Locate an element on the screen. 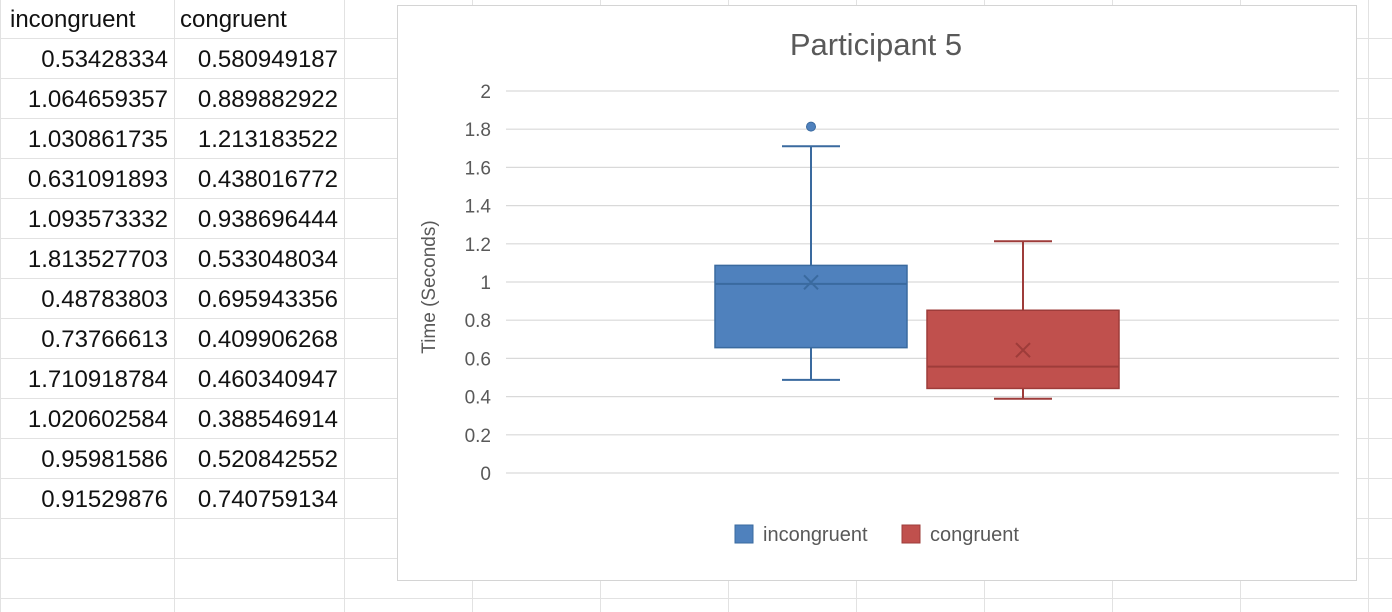  cell-incongruent: 0.95981586 is located at coordinates (104, 459).